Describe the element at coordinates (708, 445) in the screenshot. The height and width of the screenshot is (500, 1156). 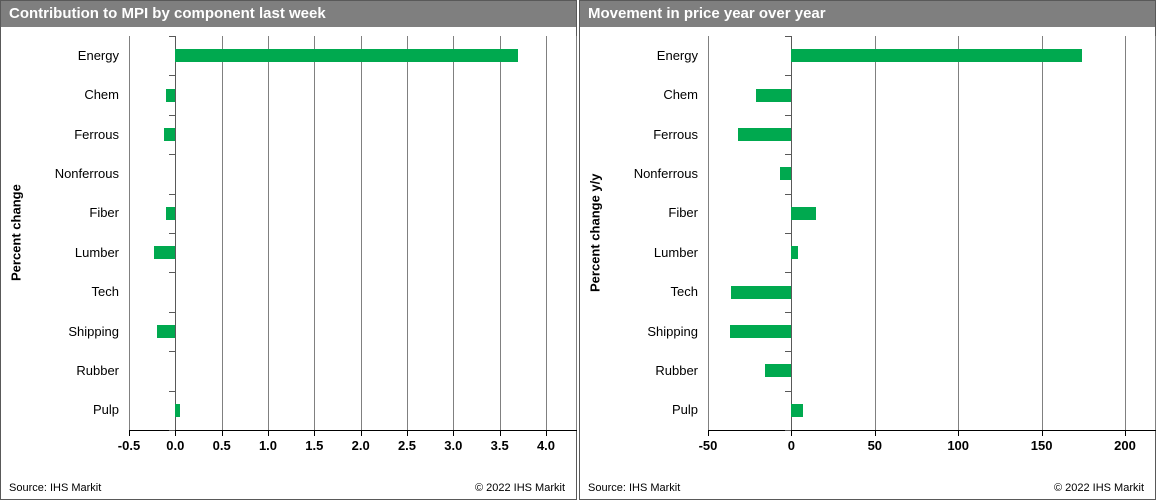
I see `x-tick-label: -50` at that location.